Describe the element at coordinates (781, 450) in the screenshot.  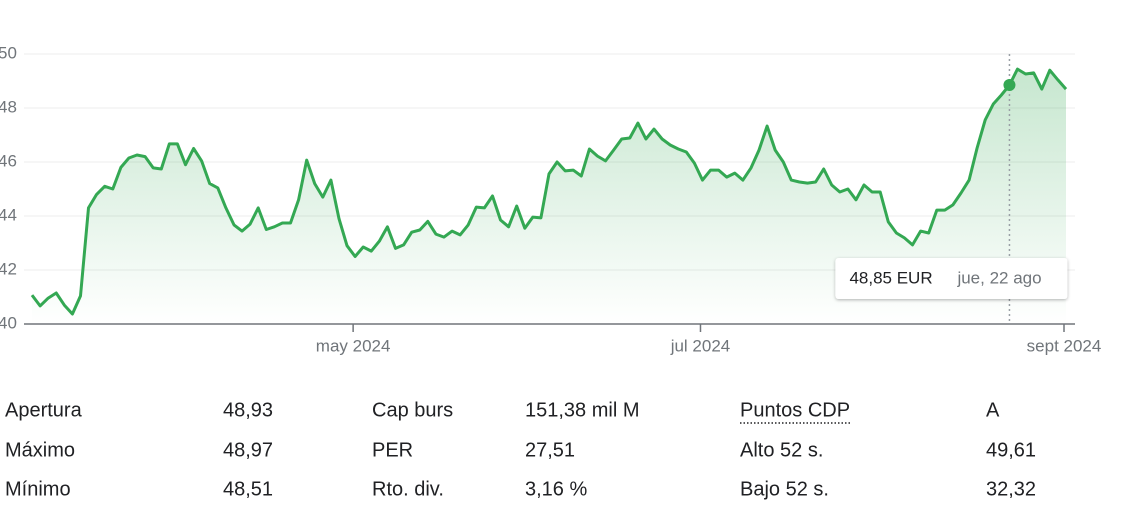
I see `stat-label: Alto 52 s.` at that location.